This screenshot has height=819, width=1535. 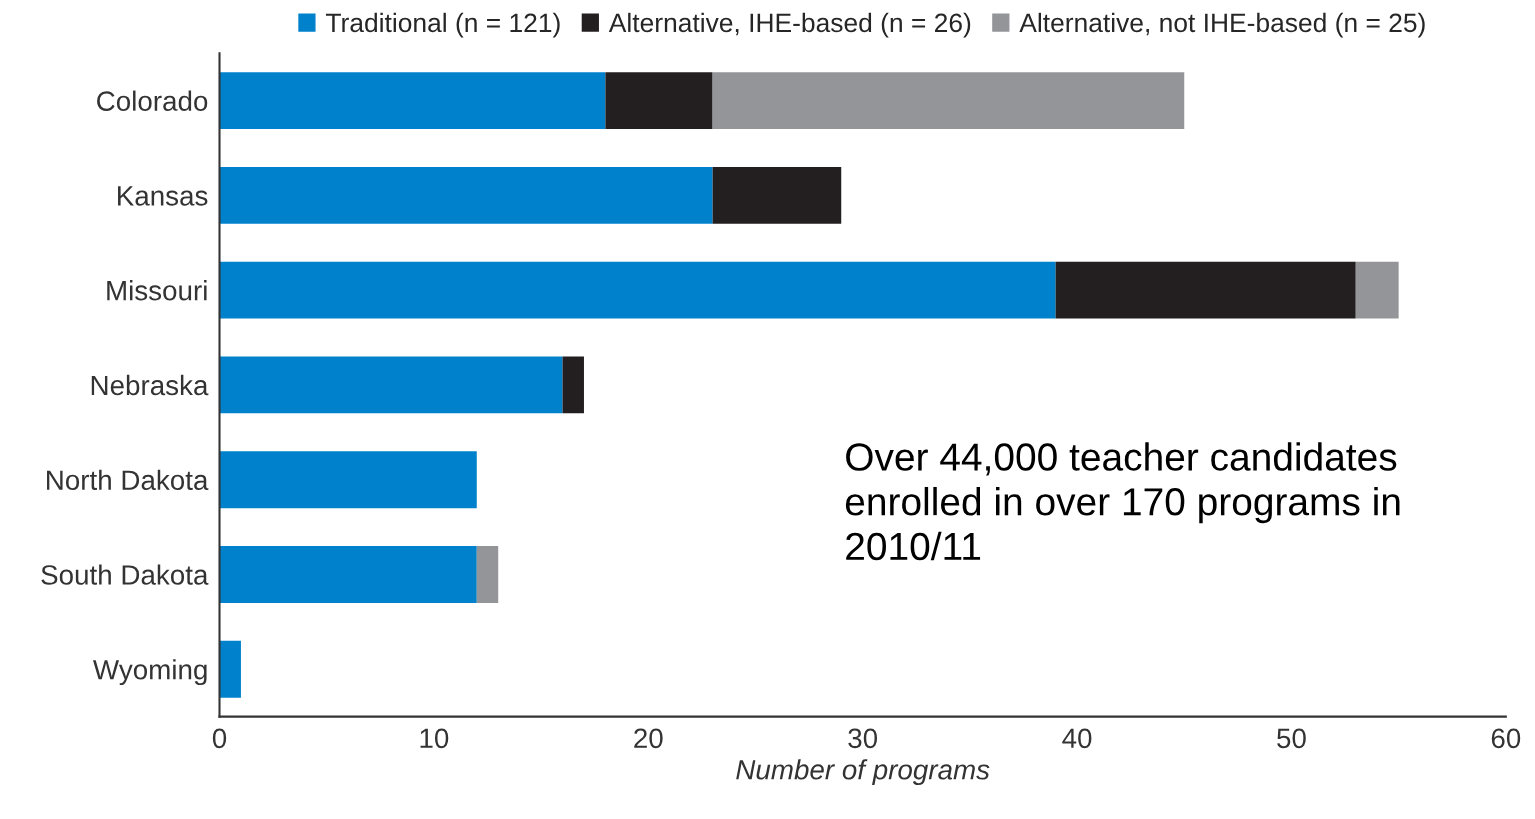 What do you see at coordinates (1122, 501) in the screenshot?
I see `annotation: Over 44,000 teacher candidates enrolled in over 170 programs in 2010/11` at bounding box center [1122, 501].